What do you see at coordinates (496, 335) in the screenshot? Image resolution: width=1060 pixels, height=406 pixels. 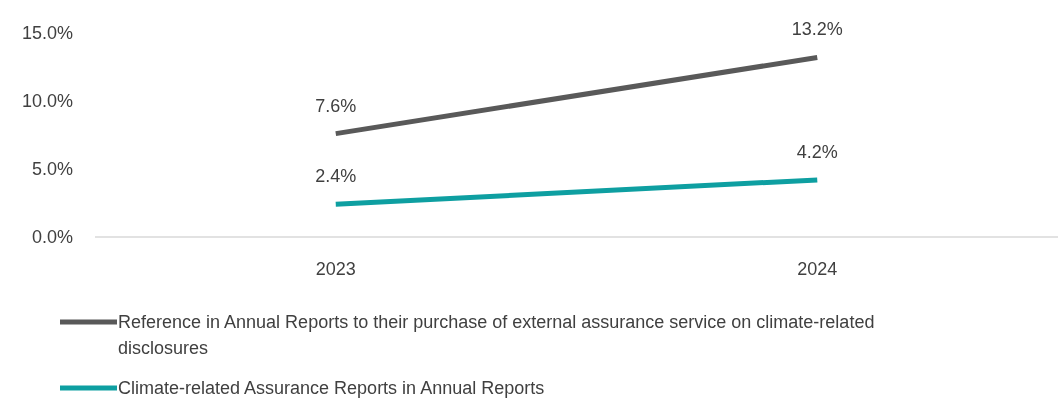 I see `legend-label: Reference in Annual Reports to their purchase of external assurance service on climate-related disclosures` at bounding box center [496, 335].